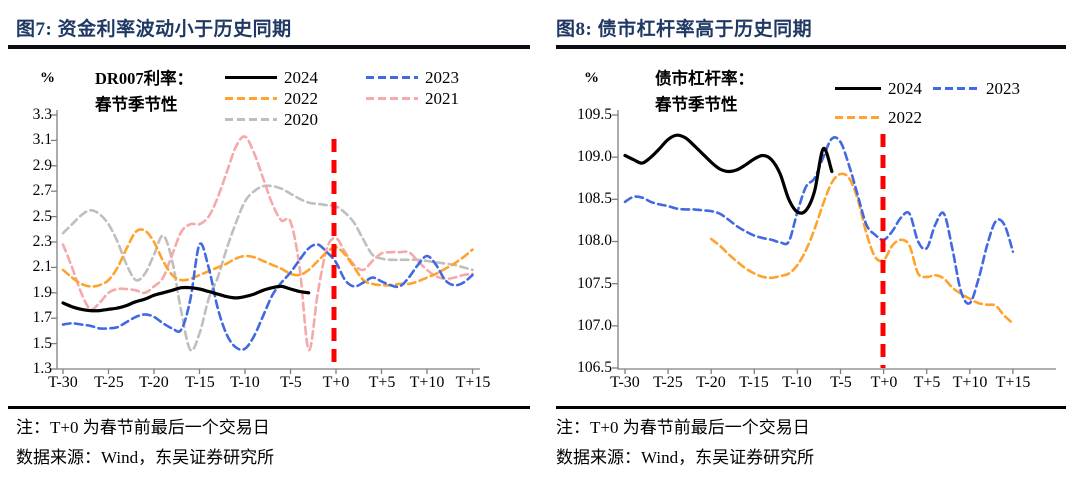  What do you see at coordinates (251, 119) in the screenshot?
I see `figure7-legend-swatch-2020` at bounding box center [251, 119].